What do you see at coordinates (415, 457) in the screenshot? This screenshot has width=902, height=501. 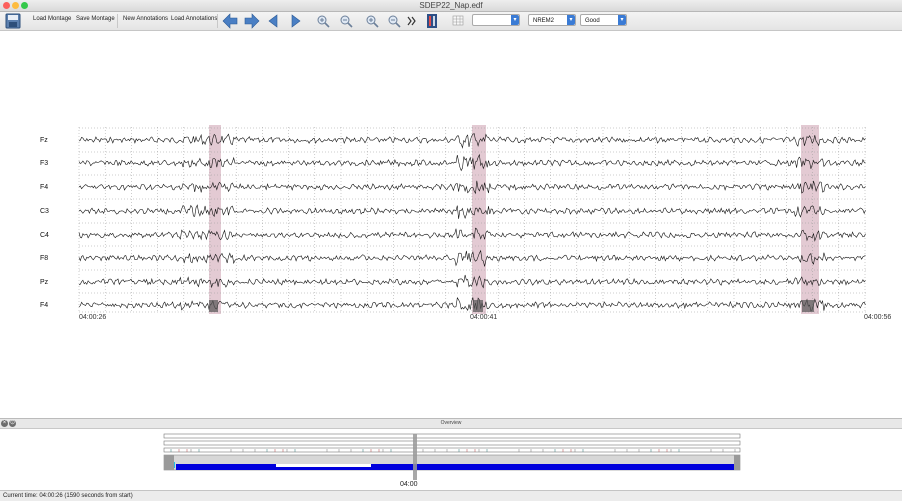 I see `overview-cursor` at bounding box center [415, 457].